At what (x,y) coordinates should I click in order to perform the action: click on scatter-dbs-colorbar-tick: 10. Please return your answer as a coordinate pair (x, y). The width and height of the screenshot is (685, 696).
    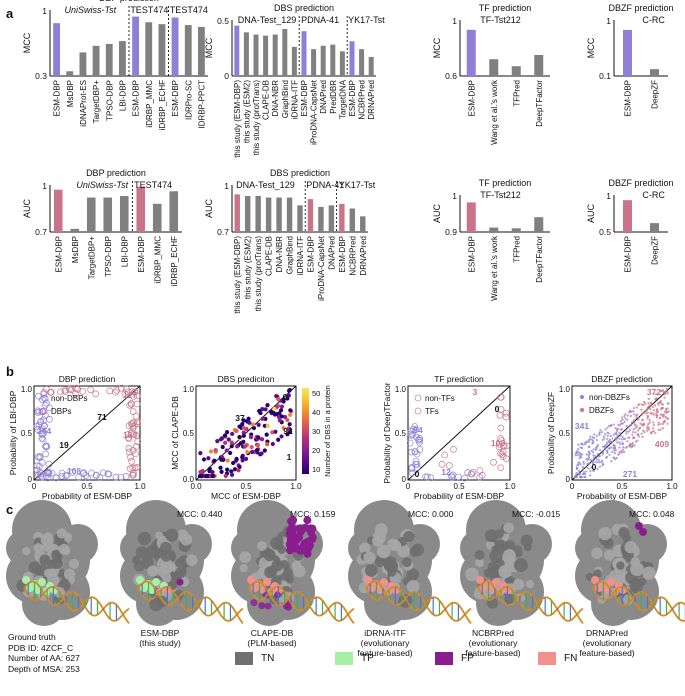
    Looking at the image, I should click on (316, 469).